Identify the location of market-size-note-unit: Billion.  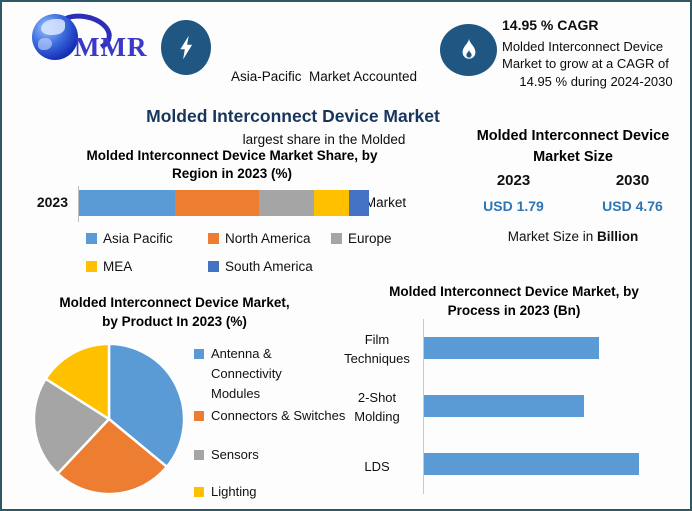
(618, 236).